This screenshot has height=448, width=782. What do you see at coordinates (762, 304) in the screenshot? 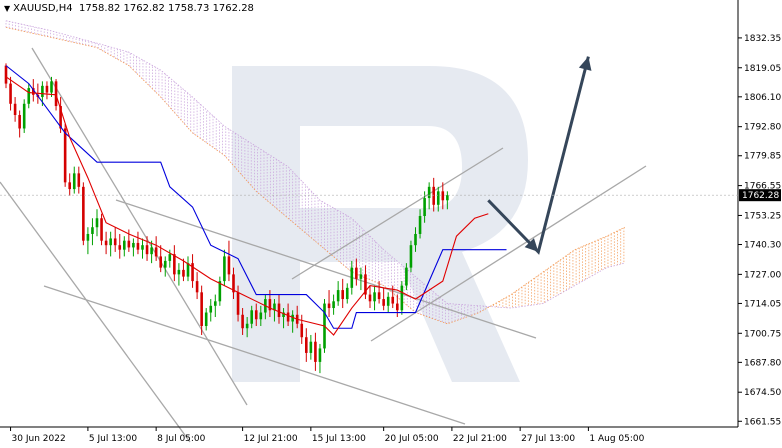
I see `y-tick-label: 1714.05` at bounding box center [762, 304].